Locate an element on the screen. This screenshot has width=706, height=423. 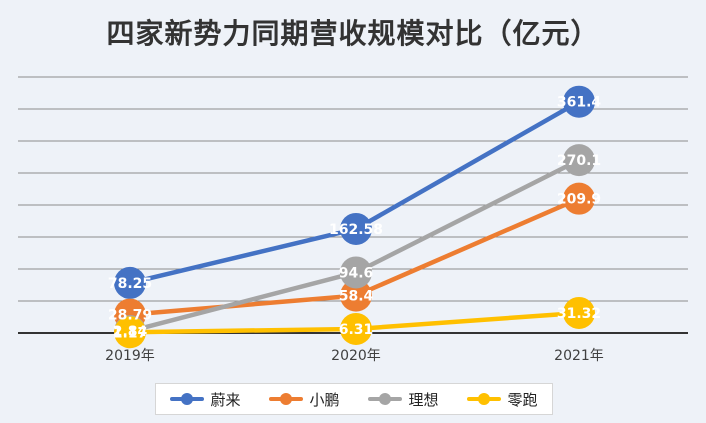
x-tick-label: 2019年 is located at coordinates (130, 356).